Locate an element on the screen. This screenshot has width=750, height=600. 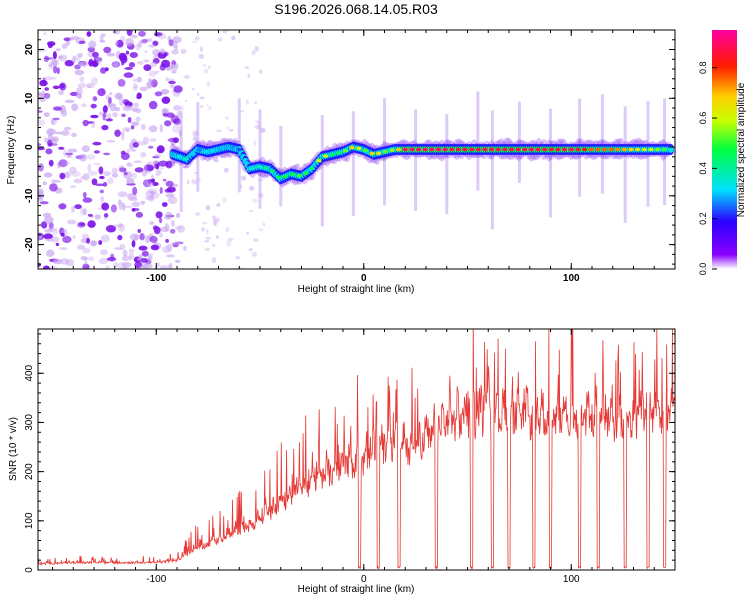
y-tick-label: 200 is located at coordinates (29, 471).